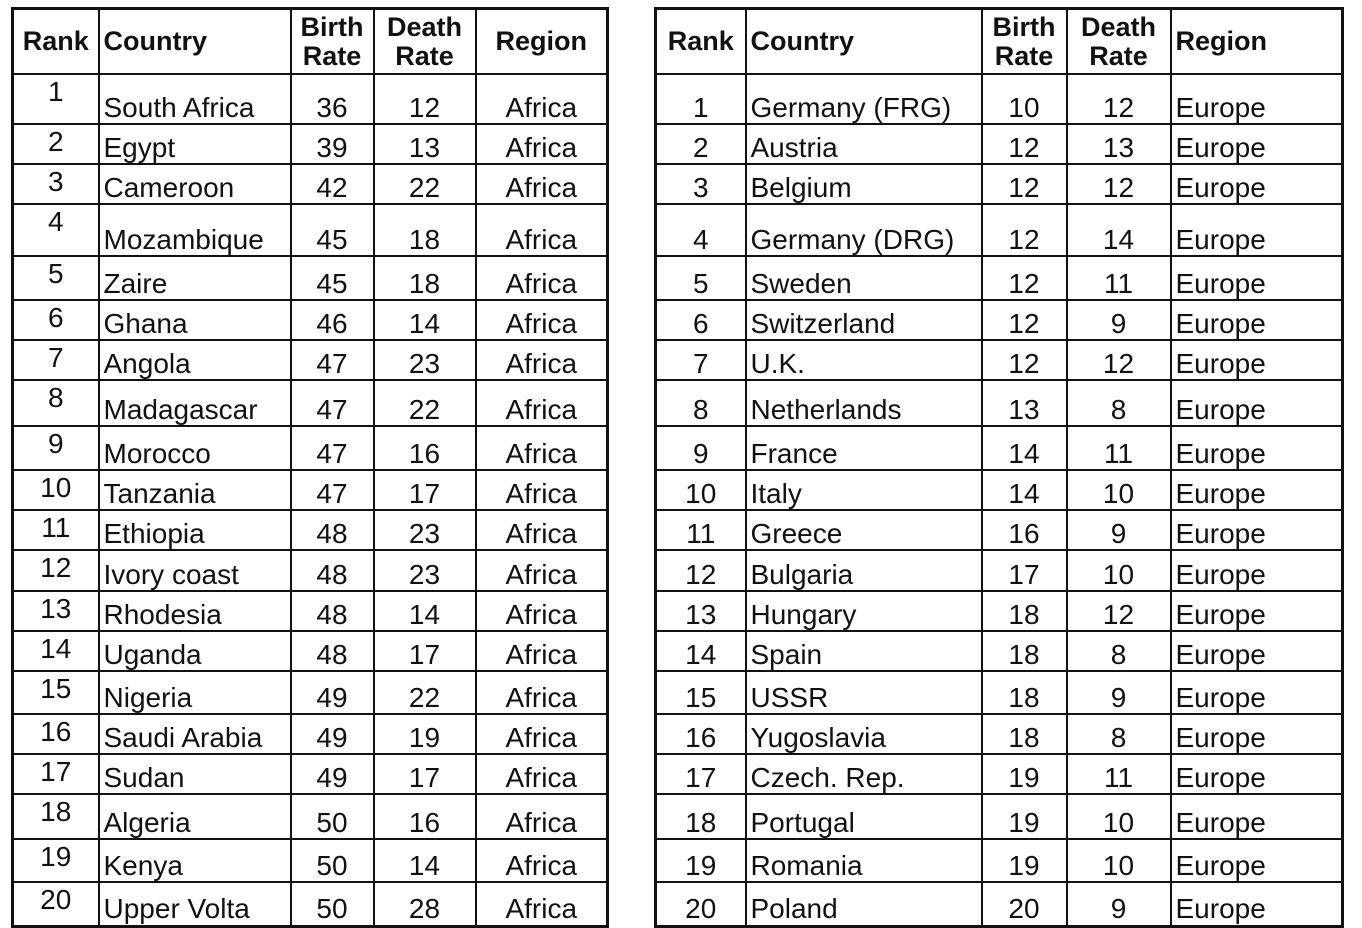 This screenshot has height=928, width=1362. I want to click on country-cell: Spain, so click(863, 651).